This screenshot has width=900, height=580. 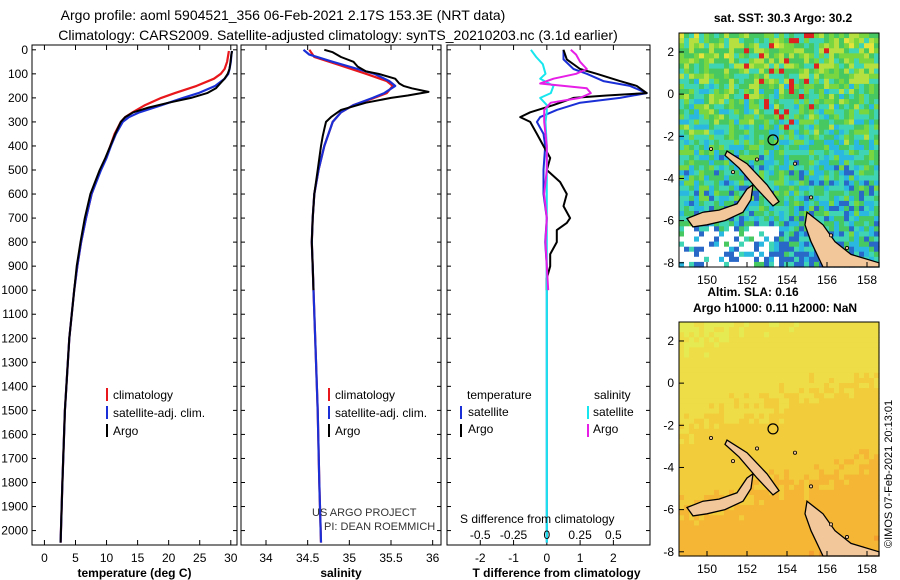 What do you see at coordinates (546, 535) in the screenshot?
I see `s-tick-label: 0` at bounding box center [546, 535].